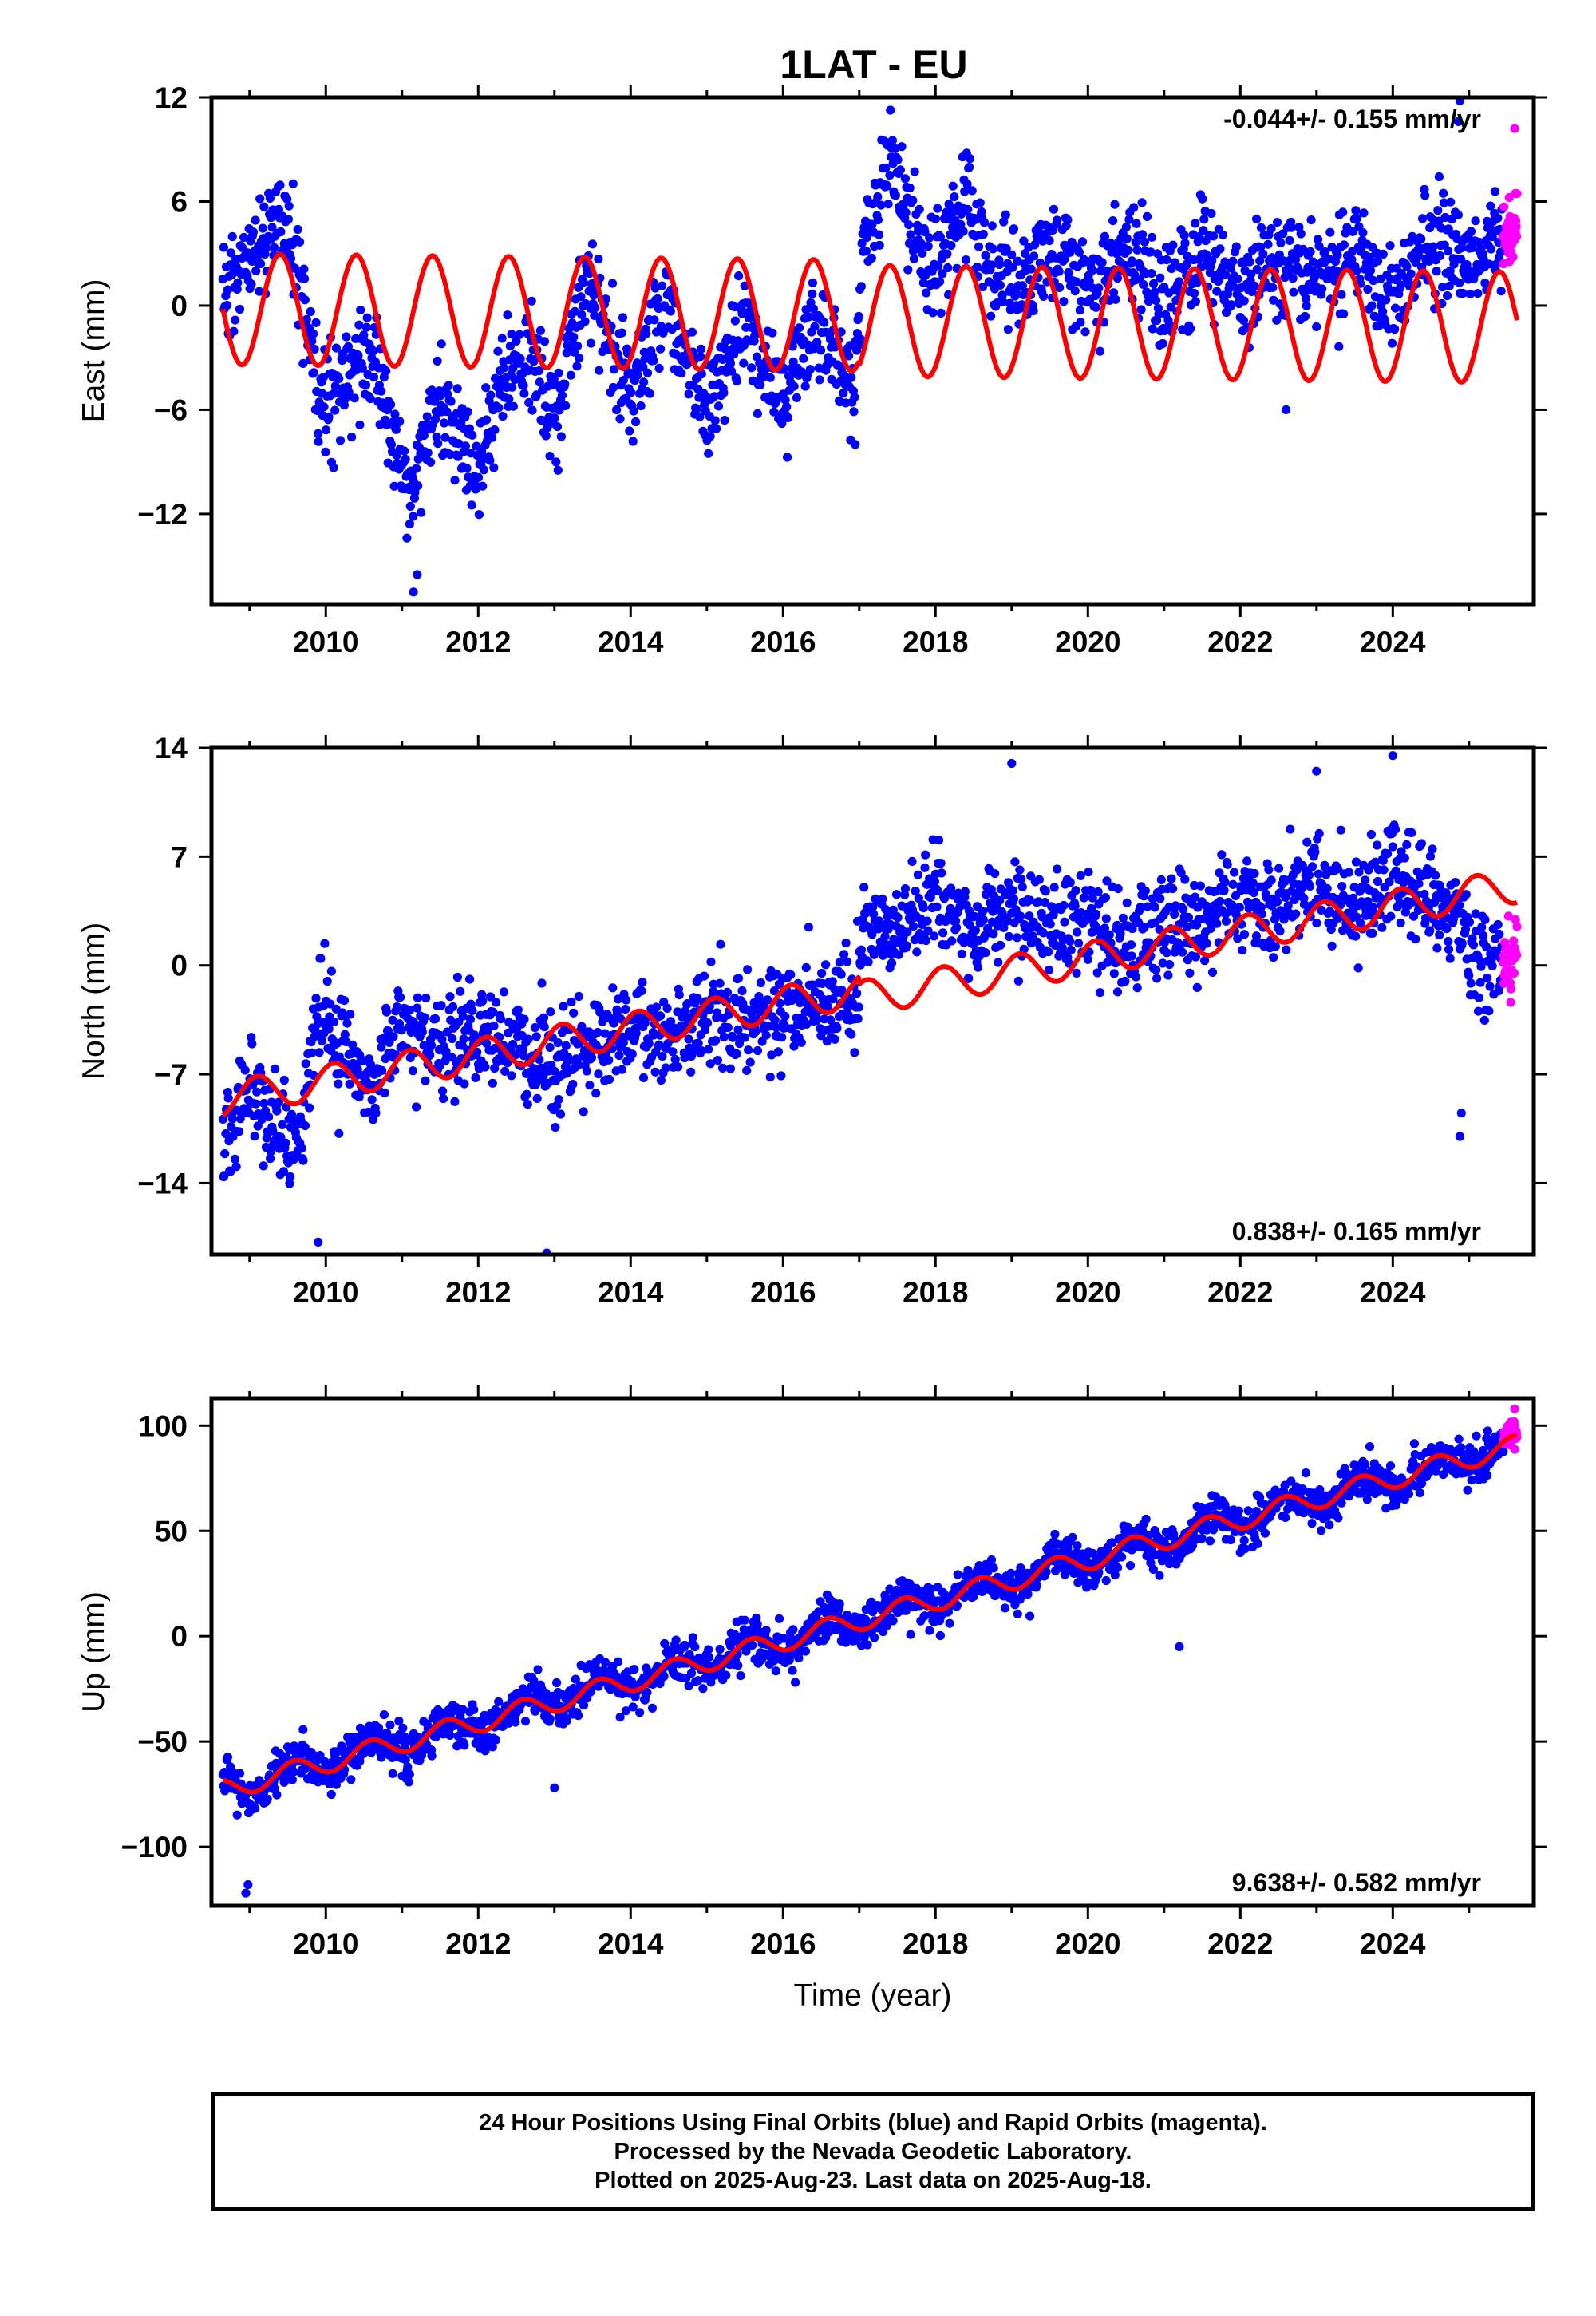 The width and height of the screenshot is (1596, 2316). Describe the element at coordinates (1087, 642) in the screenshot. I see `x-tick-label: 2020` at that location.